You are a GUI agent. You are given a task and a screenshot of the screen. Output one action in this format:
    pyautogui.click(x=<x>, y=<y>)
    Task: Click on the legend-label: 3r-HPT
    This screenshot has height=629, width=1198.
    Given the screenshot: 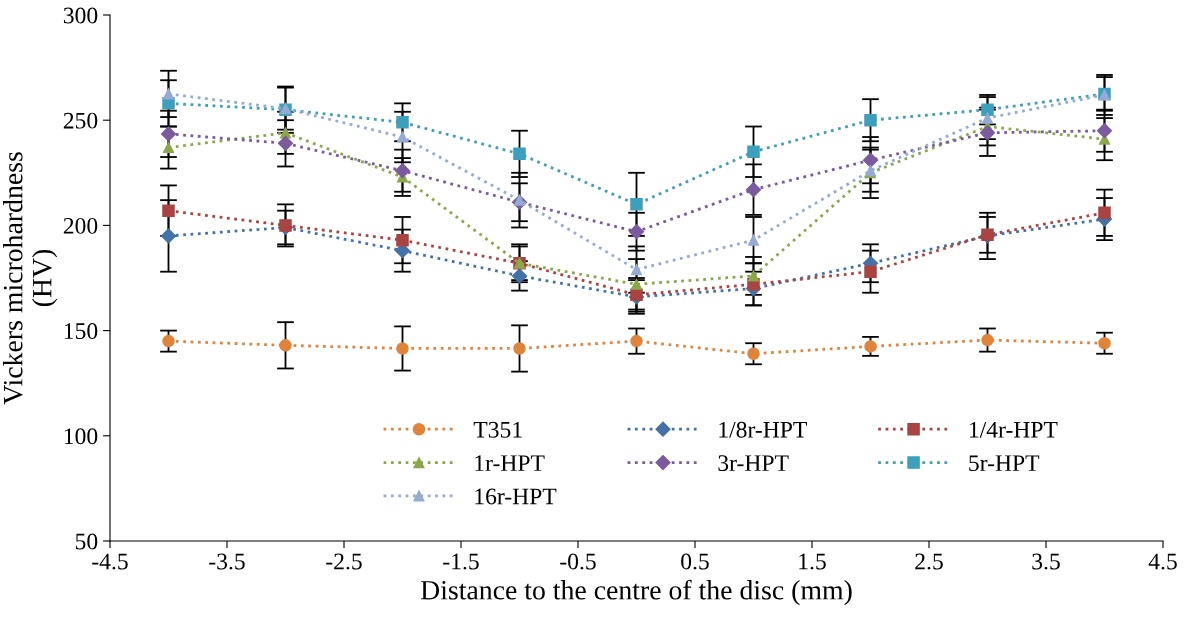 What is the action you would take?
    pyautogui.click(x=753, y=463)
    